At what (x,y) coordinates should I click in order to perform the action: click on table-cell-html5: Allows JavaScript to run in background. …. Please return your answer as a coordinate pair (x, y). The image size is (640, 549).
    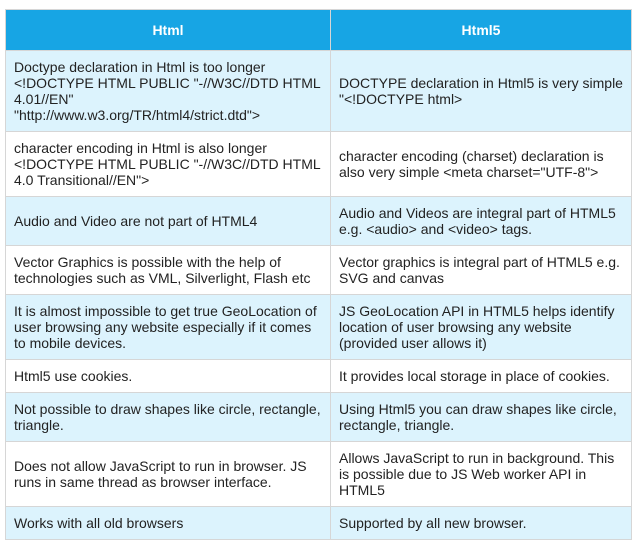
    Looking at the image, I should click on (481, 474).